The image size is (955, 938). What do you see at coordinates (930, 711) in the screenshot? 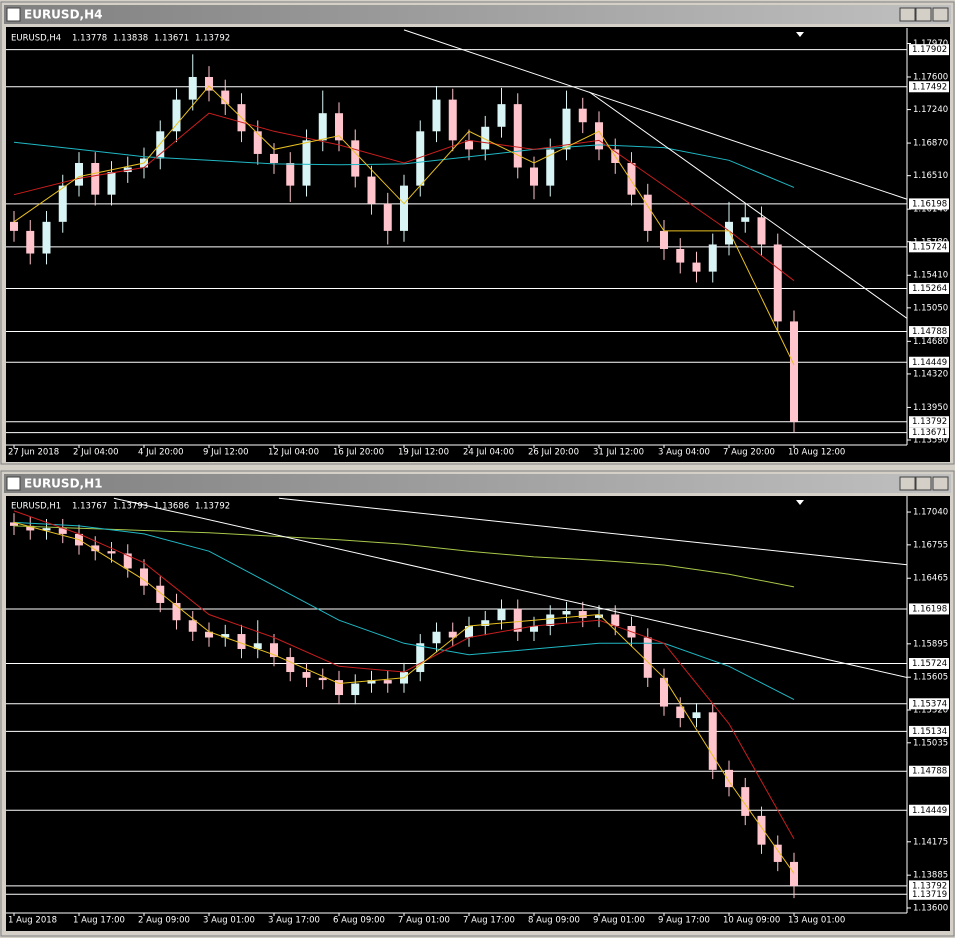
I see `y-tick-label: 1.15320` at bounding box center [930, 711].